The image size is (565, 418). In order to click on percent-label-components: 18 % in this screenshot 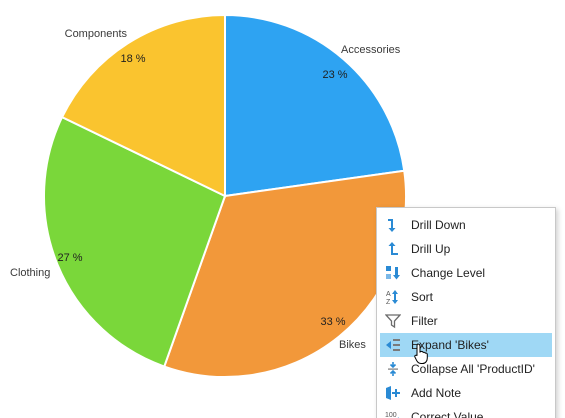, I will do `click(132, 59)`.